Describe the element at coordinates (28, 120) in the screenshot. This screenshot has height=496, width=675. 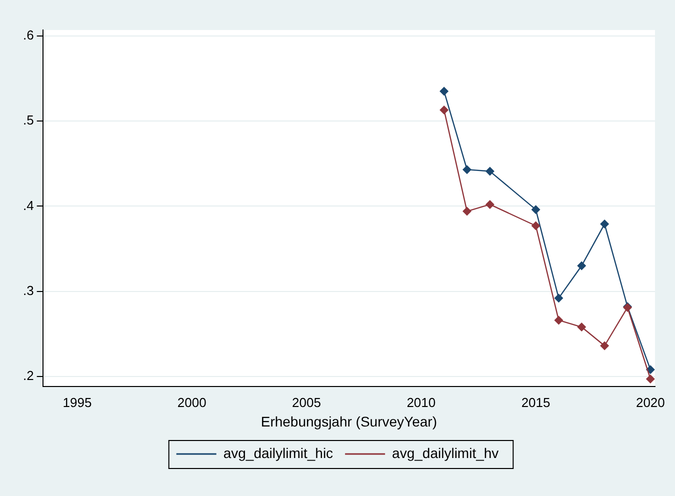
I see `y-tick-label: .5` at that location.